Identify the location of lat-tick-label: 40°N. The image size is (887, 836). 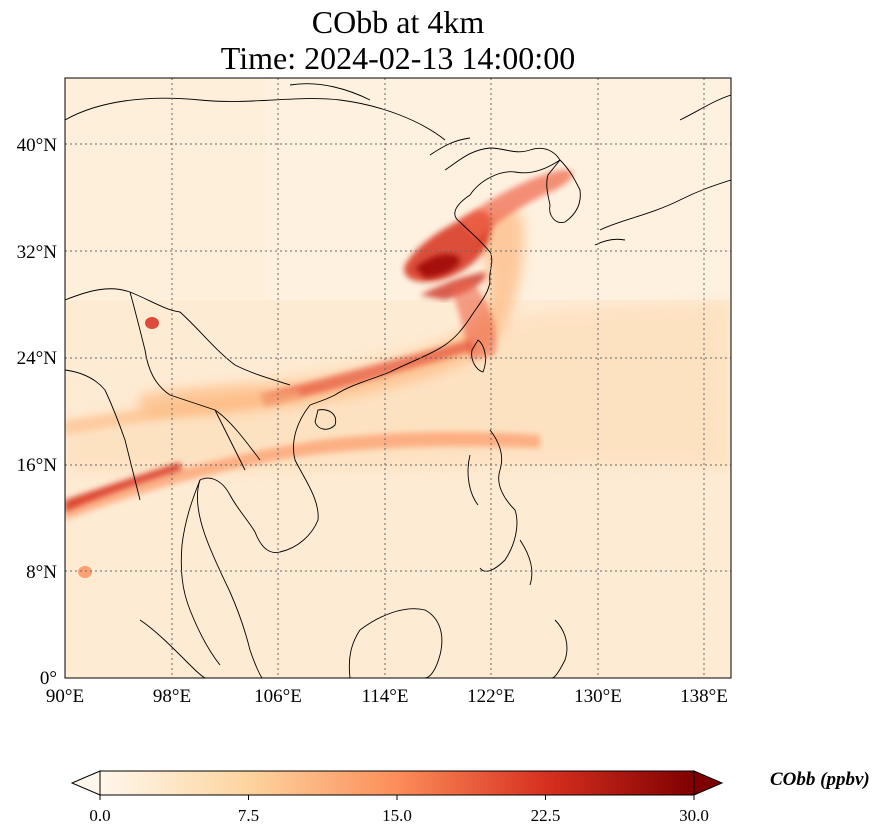
(37, 145).